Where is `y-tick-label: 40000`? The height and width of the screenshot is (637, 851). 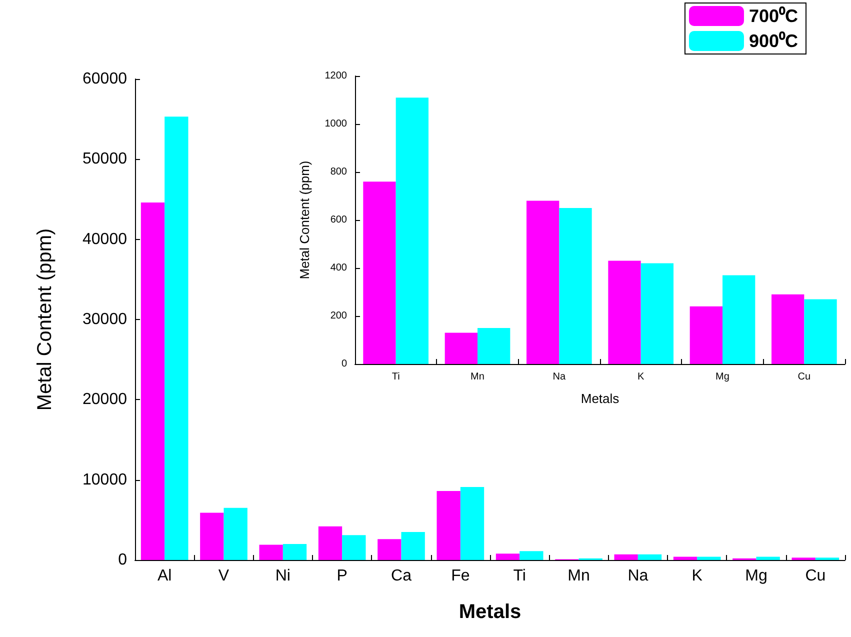 y-tick-label: 40000 is located at coordinates (105, 239).